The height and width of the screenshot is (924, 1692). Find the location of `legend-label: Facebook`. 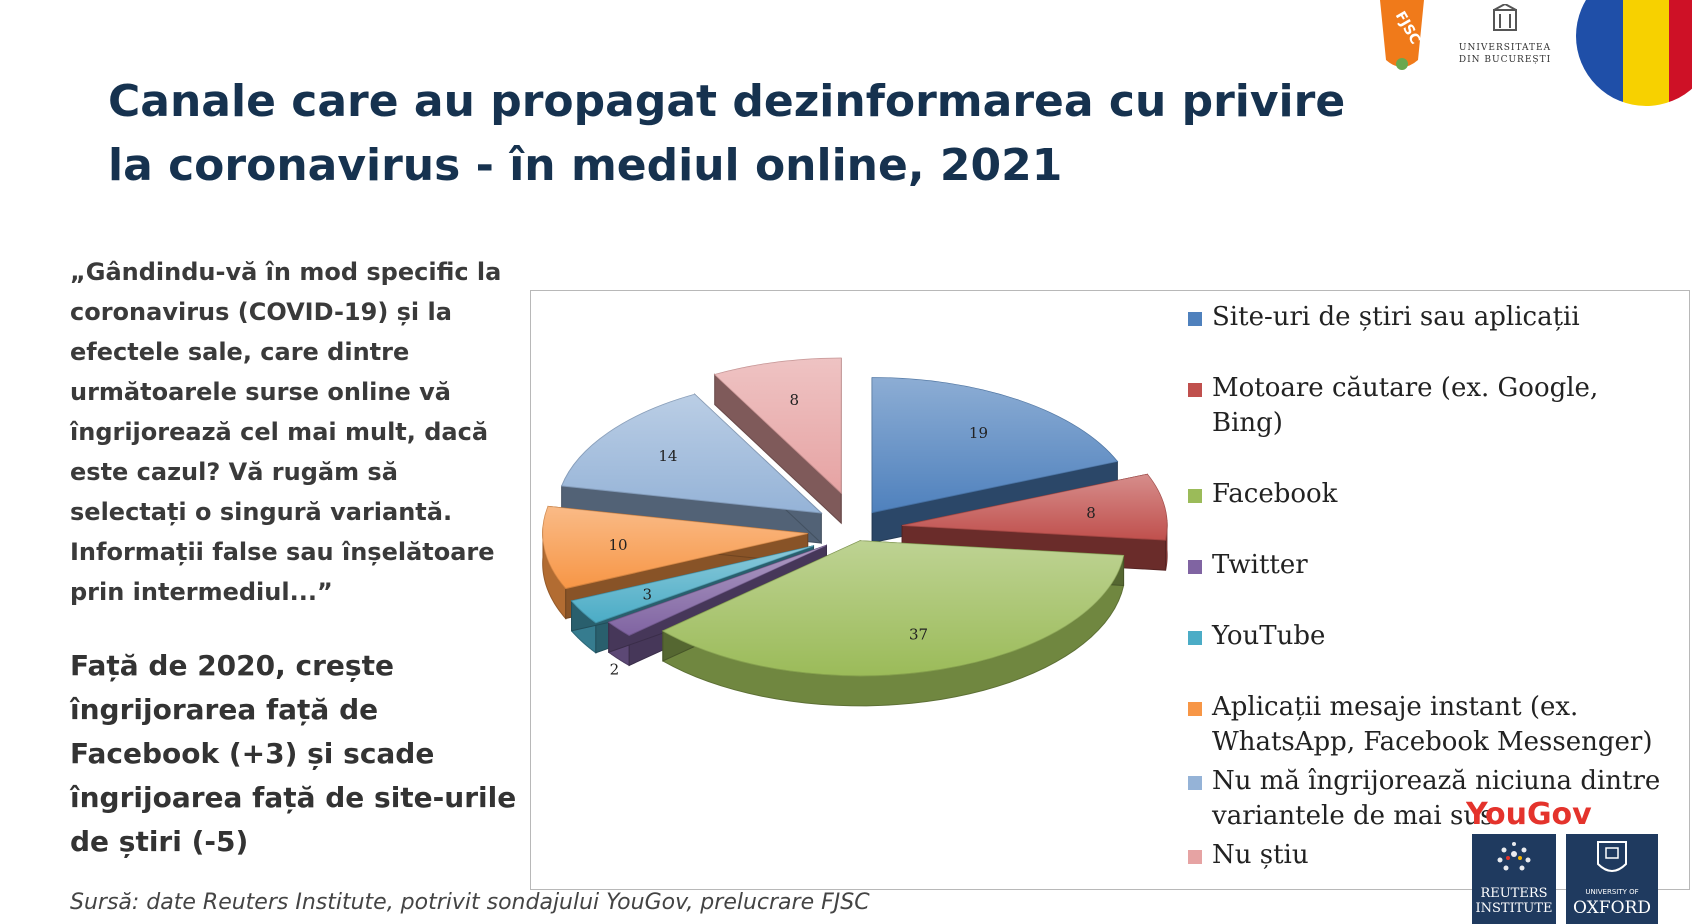

legend-label: Facebook is located at coordinates (1275, 494).